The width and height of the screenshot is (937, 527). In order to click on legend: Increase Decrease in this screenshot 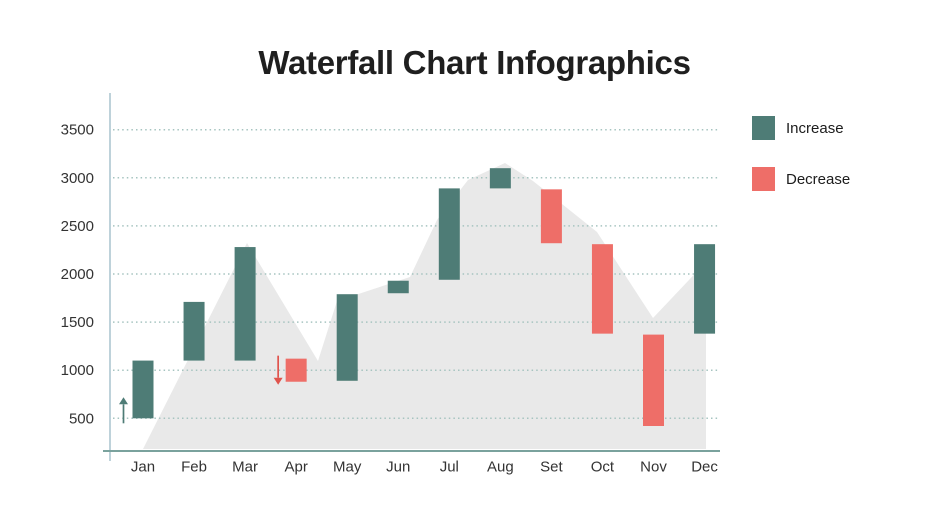, I will do `click(801, 167)`.